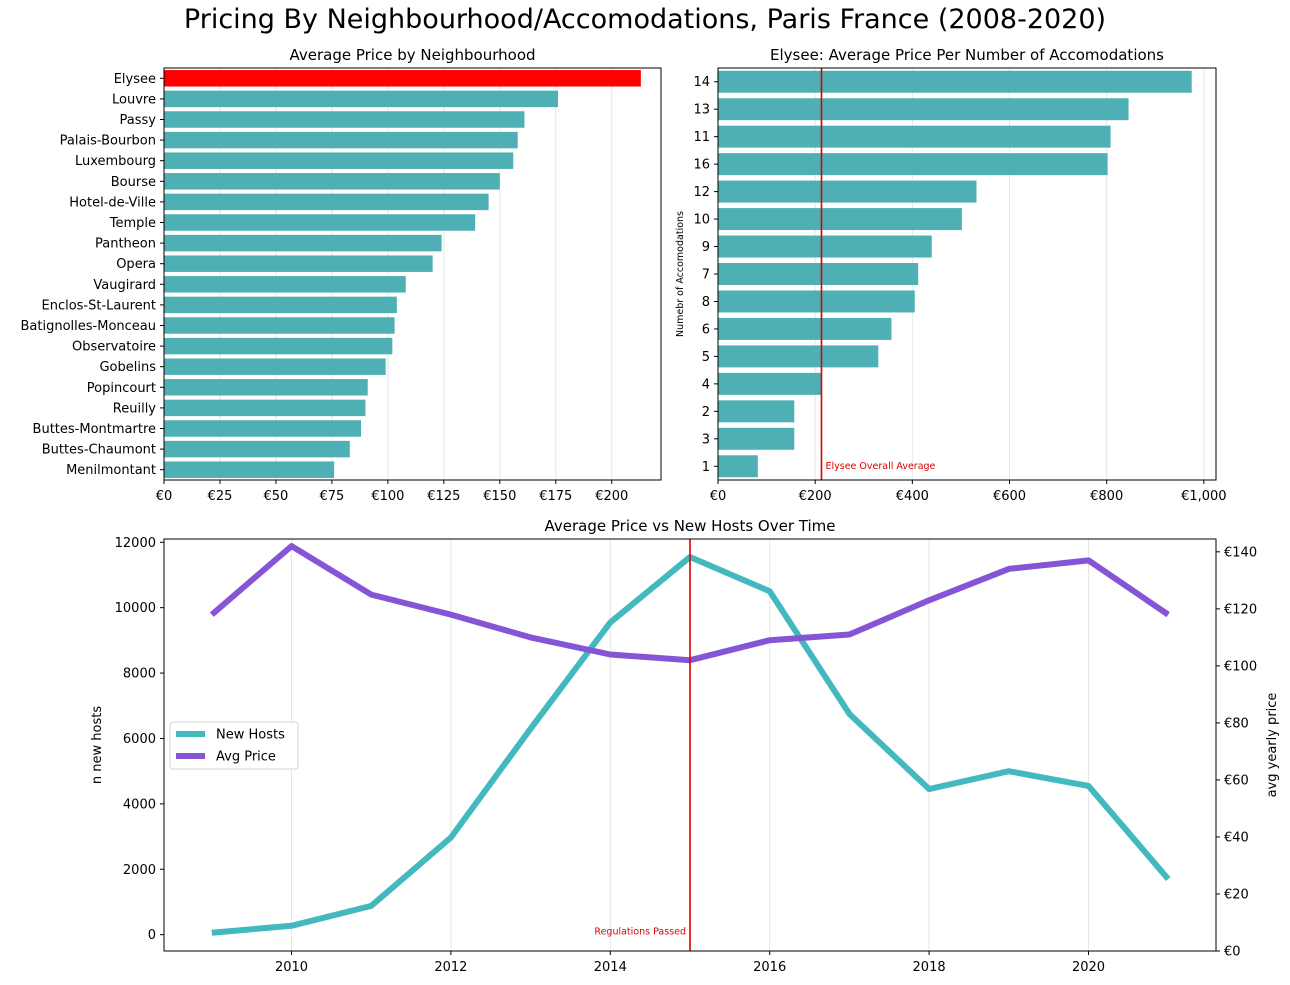  I want to click on category-label: 5, so click(706, 357).